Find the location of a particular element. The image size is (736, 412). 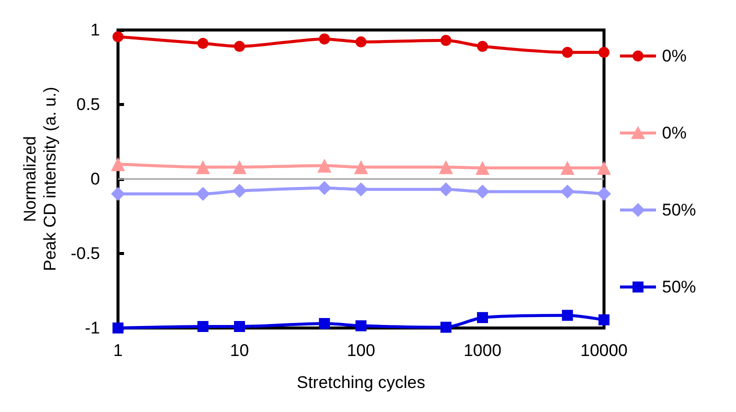

x-tick-label: 1 is located at coordinates (118, 350).